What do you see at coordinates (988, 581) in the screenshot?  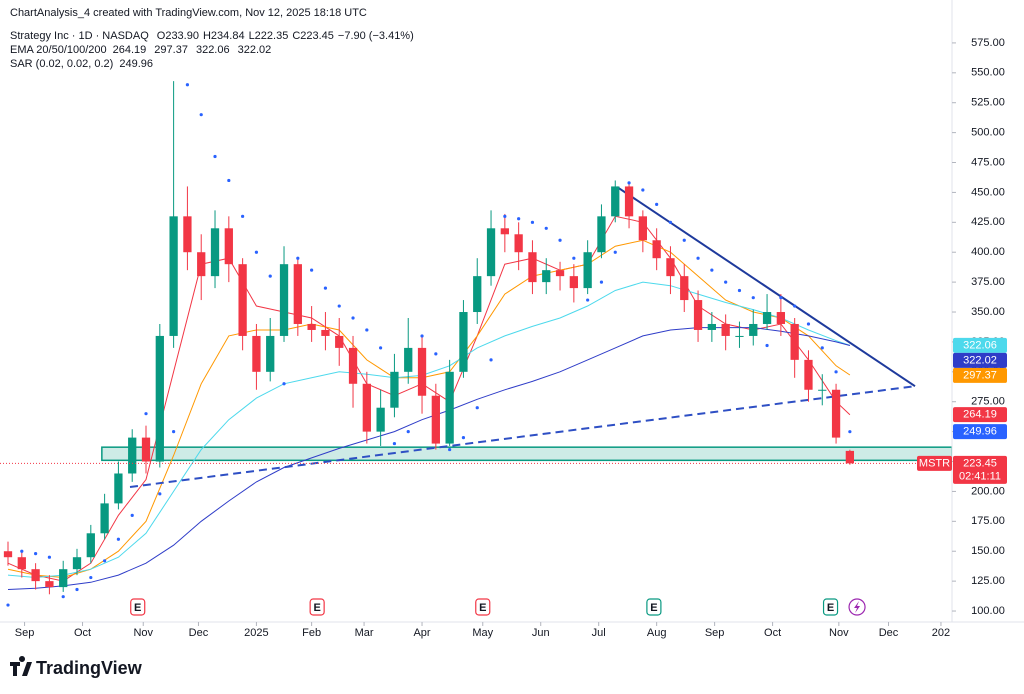 I see `y-tick-label: 125.00` at bounding box center [988, 581].